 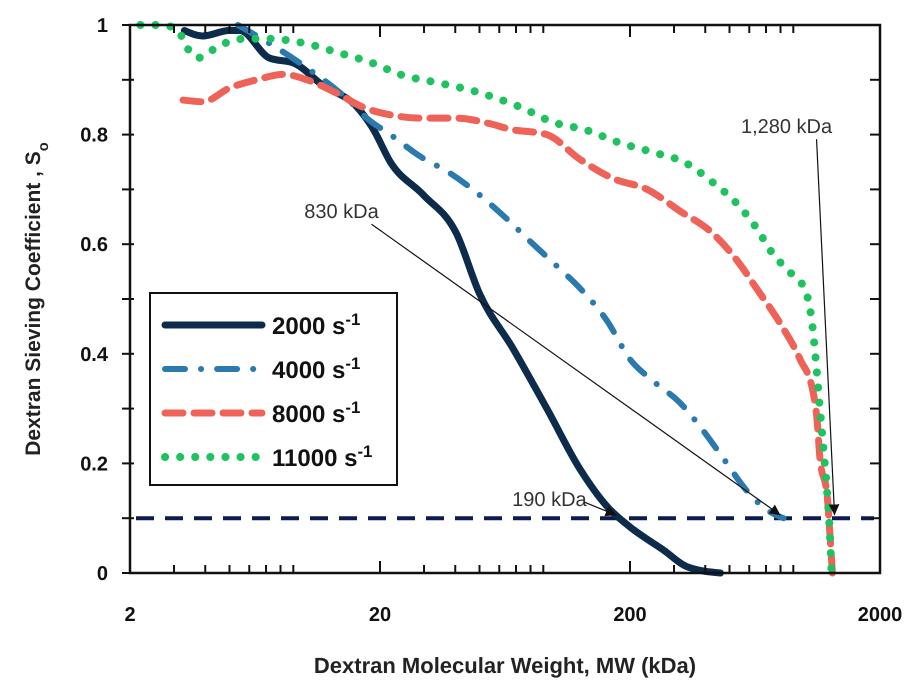 What do you see at coordinates (342, 212) in the screenshot?
I see `annotation: 830 kDa` at bounding box center [342, 212].